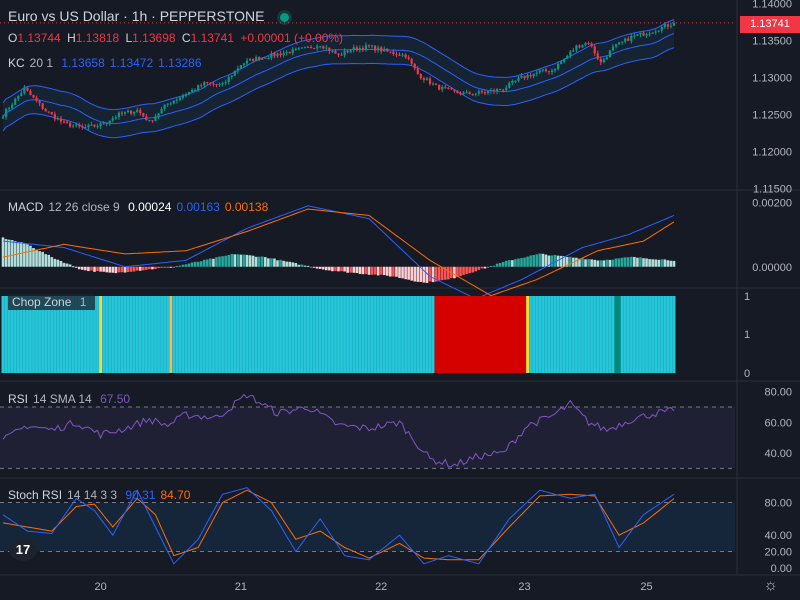 The height and width of the screenshot is (600, 800). I want to click on macd-tick-1: 0.00000, so click(772, 268).